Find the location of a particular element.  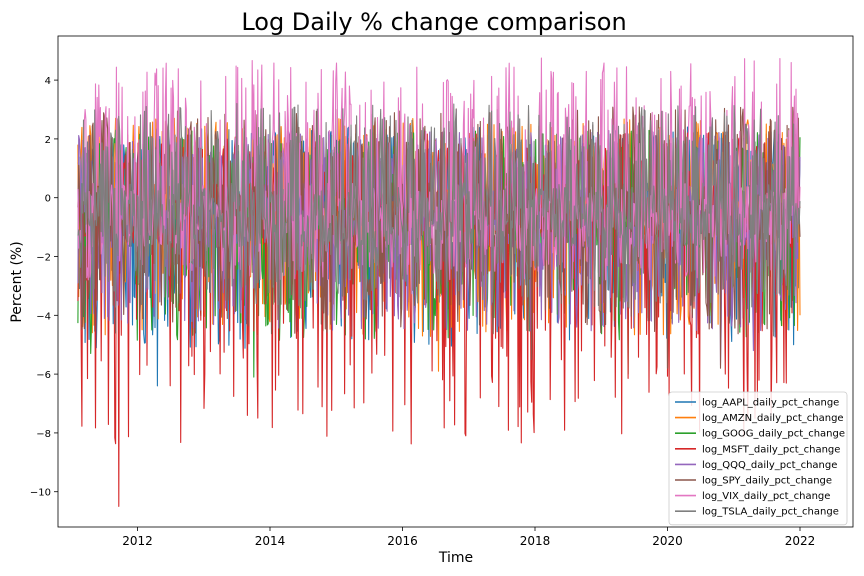

y-tick-label: −8 is located at coordinates (43, 434).